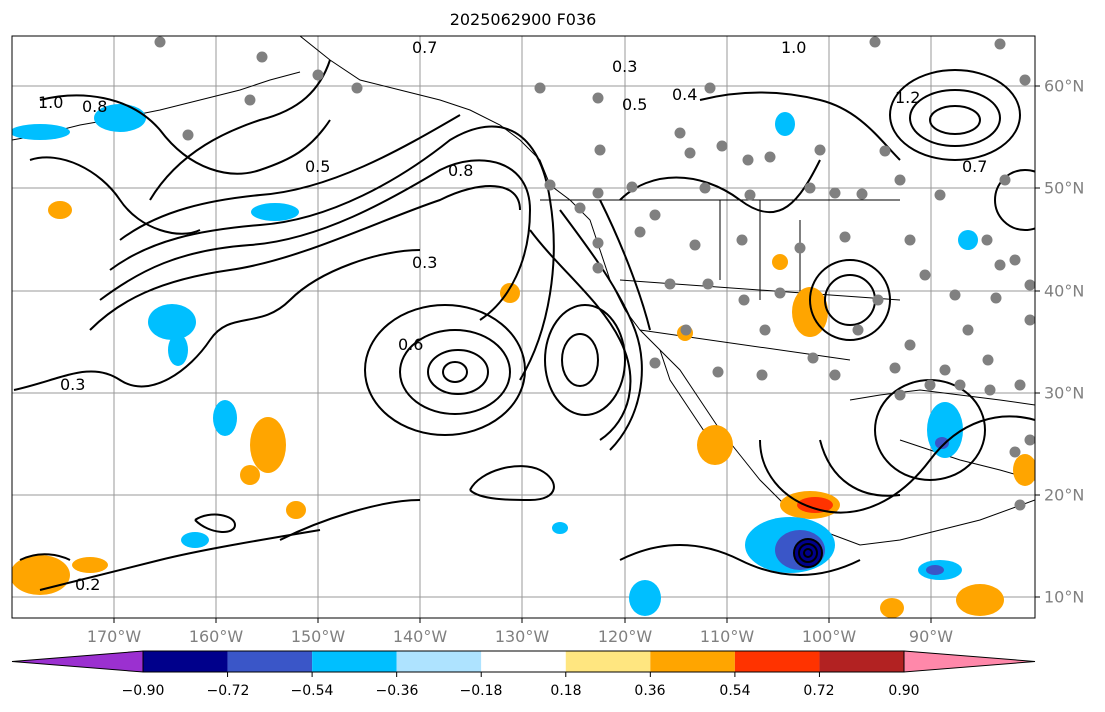 The height and width of the screenshot is (712, 1105). What do you see at coordinates (650, 691) in the screenshot?
I see `colorbar-tick-label: 0.36` at bounding box center [650, 691].